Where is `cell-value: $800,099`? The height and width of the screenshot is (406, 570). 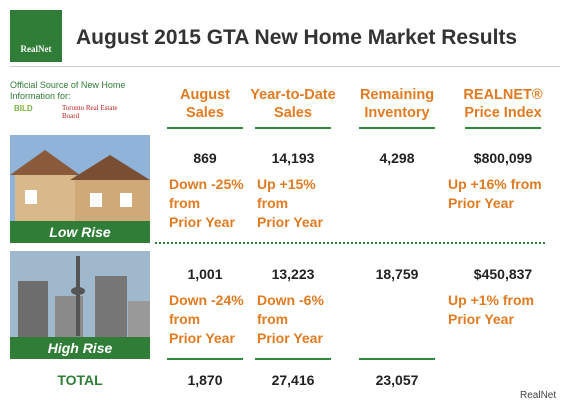
cell-value: $800,099 is located at coordinates (503, 158).